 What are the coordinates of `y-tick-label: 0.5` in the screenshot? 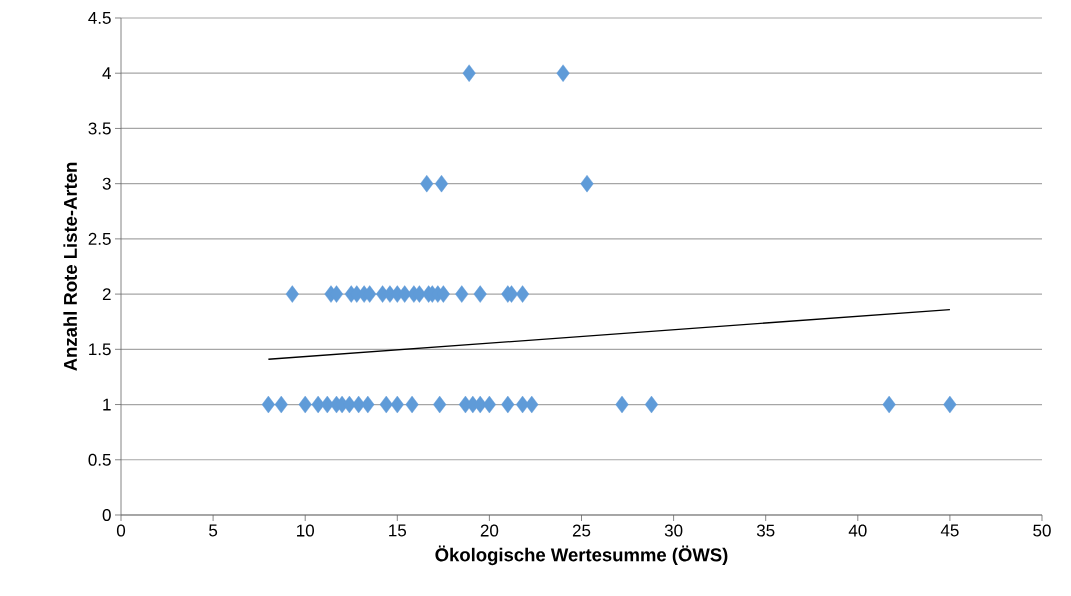 It's located at (99, 459).